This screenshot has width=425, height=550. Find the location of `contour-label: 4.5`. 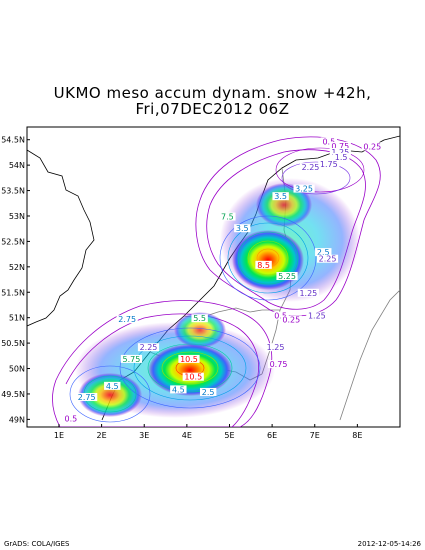

contour-label: 4.5 is located at coordinates (112, 386).